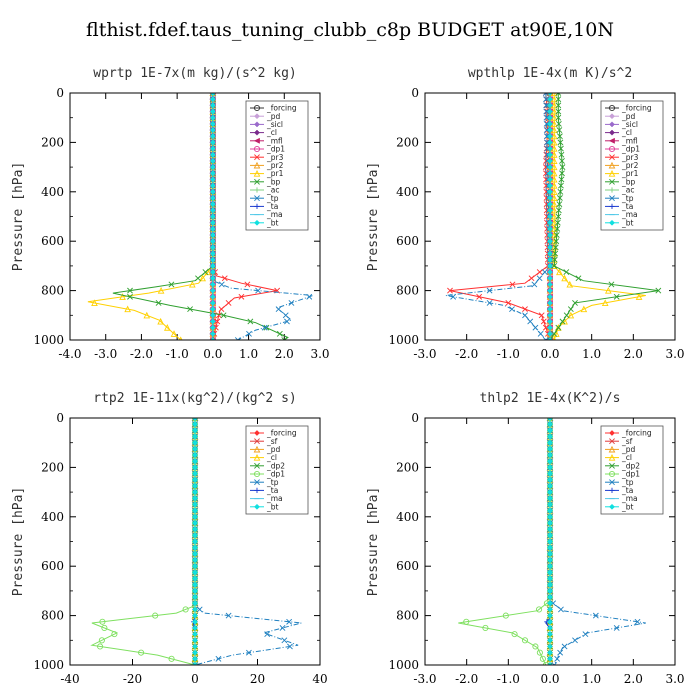 This screenshot has height=700, width=700. What do you see at coordinates (274, 214) in the screenshot?
I see `legend-label: _ma` at bounding box center [274, 214].